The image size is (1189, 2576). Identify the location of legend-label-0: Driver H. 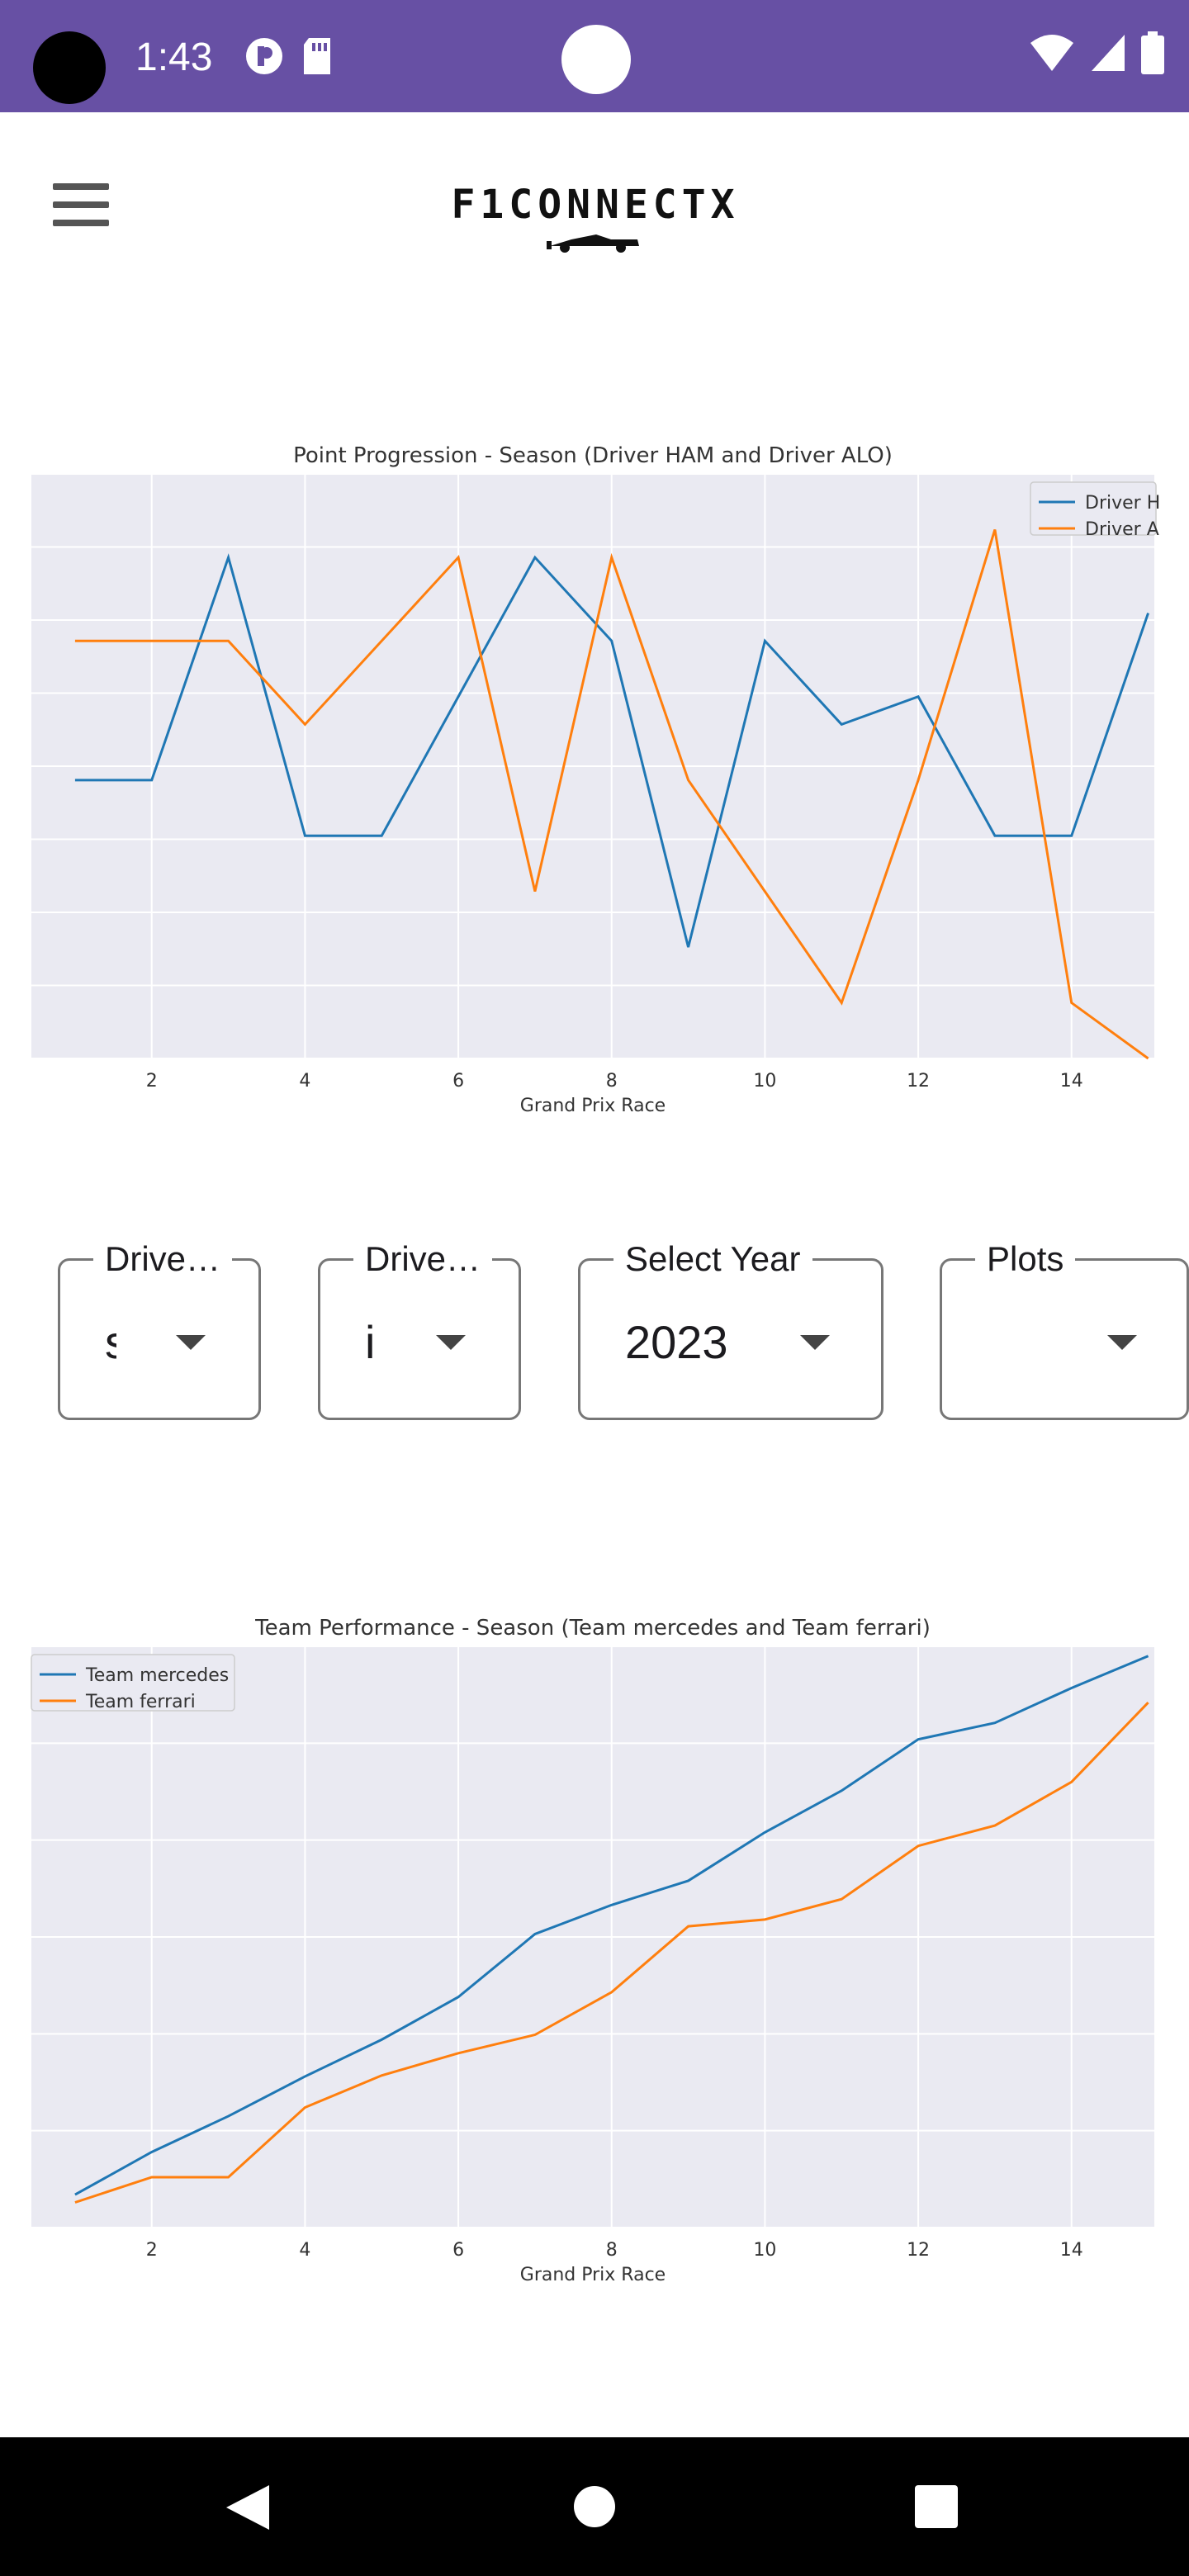
(1122, 503).